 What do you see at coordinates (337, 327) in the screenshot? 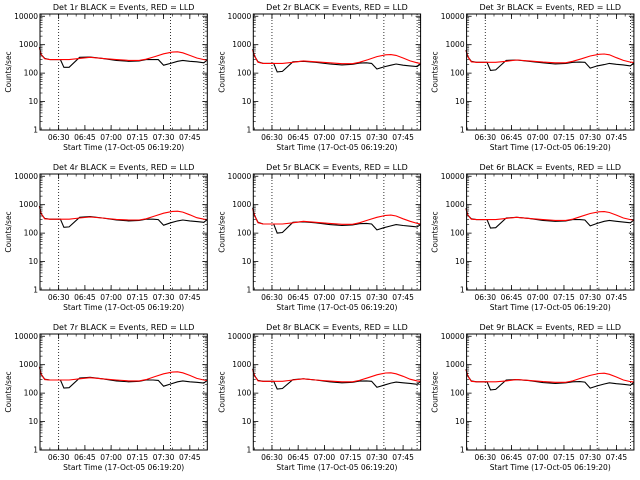
I see `chart-title: Det 8r BLACK = Events, RED = LLD` at bounding box center [337, 327].